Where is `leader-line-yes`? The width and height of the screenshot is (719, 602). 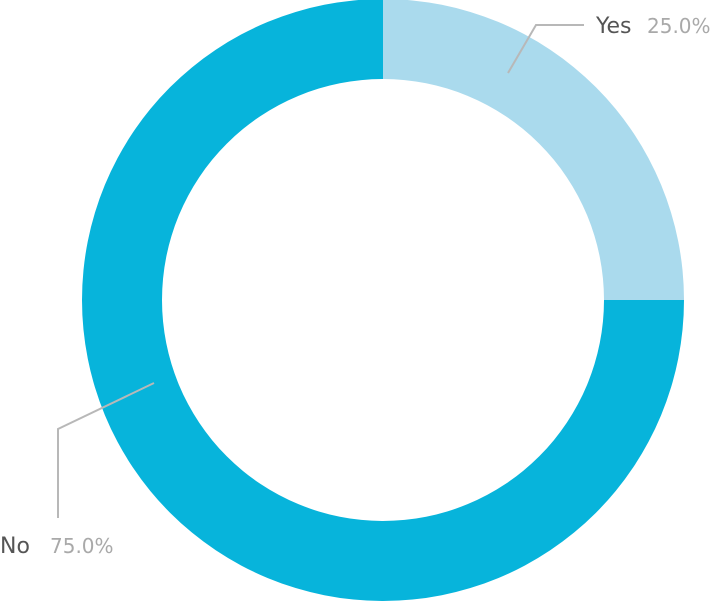
leader-line-yes is located at coordinates (545, 49).